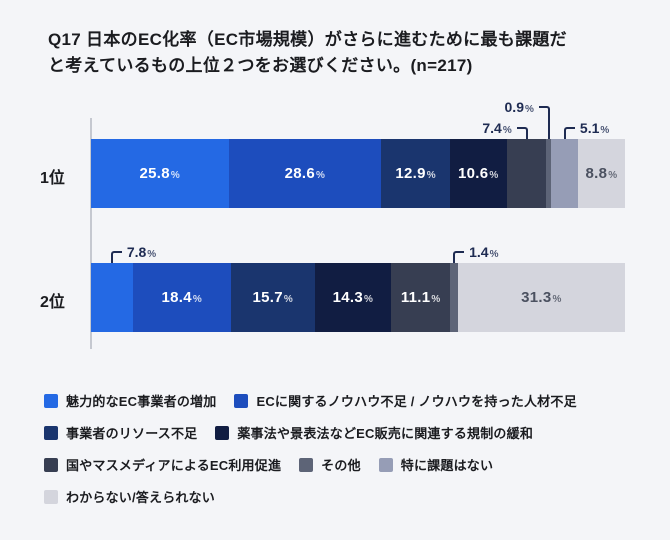  I want to click on segment-value-label: 31.3%, so click(541, 297).